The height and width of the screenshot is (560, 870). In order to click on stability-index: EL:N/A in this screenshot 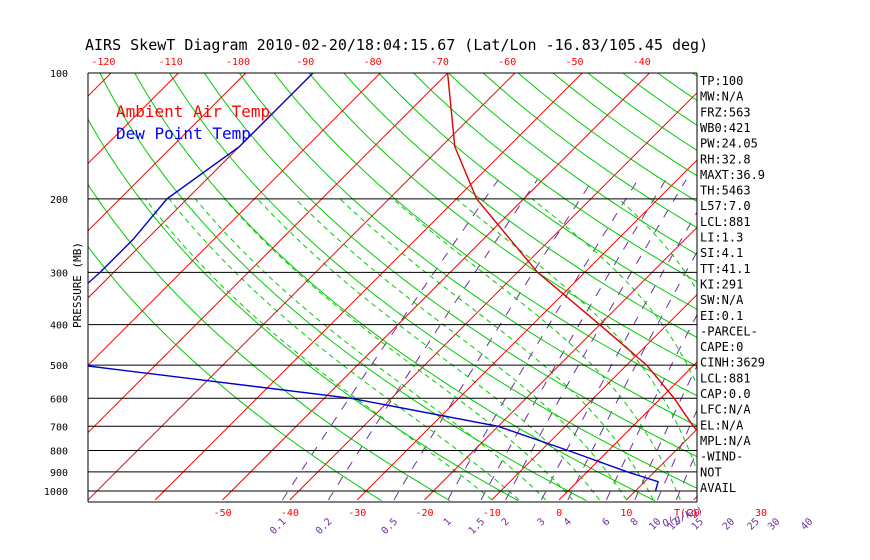, I will do `click(722, 425)`.